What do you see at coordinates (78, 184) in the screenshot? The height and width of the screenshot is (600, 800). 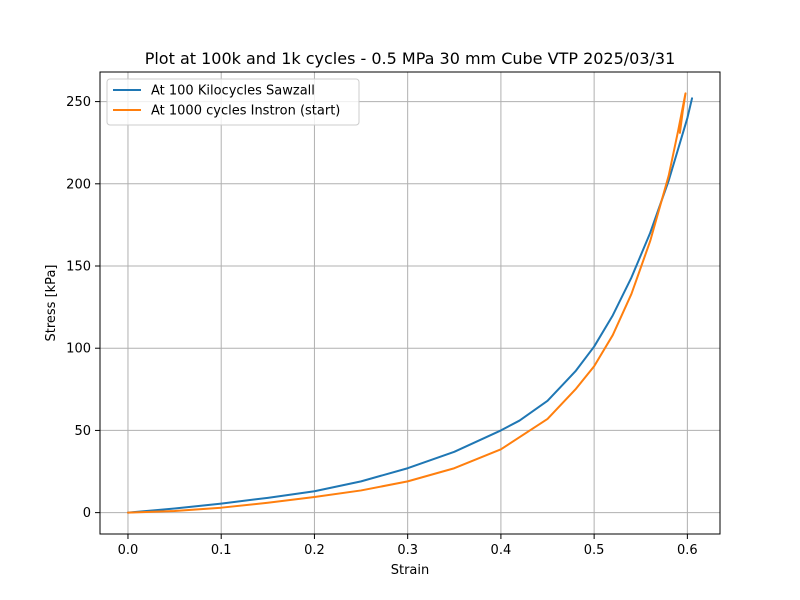 I see `y-tick-label: 200` at bounding box center [78, 184].